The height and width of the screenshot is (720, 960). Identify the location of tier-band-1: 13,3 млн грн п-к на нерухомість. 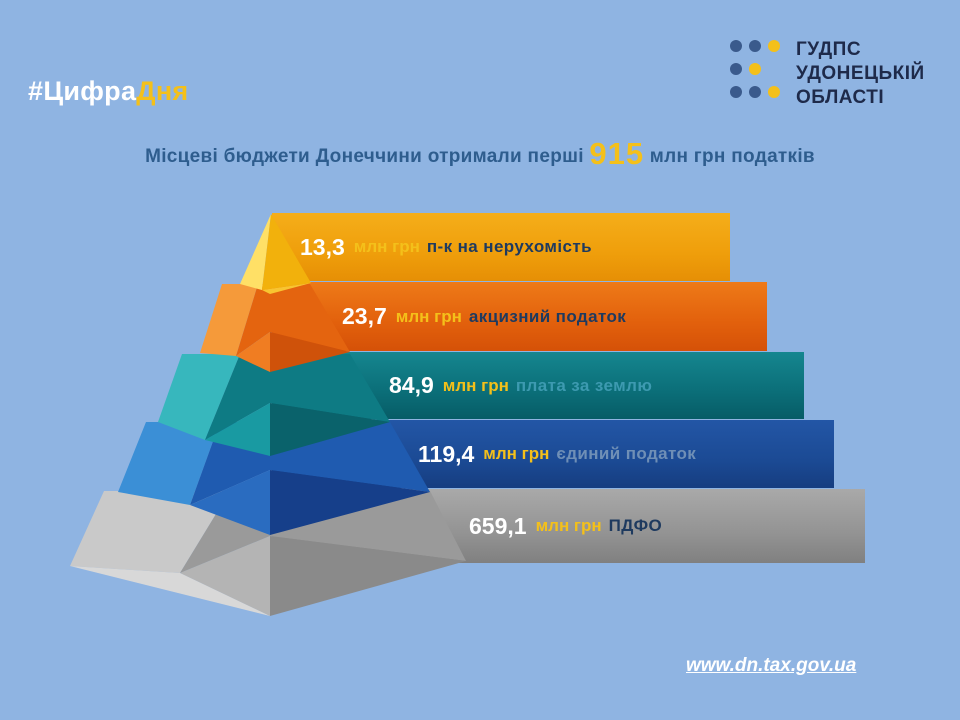
(501, 247).